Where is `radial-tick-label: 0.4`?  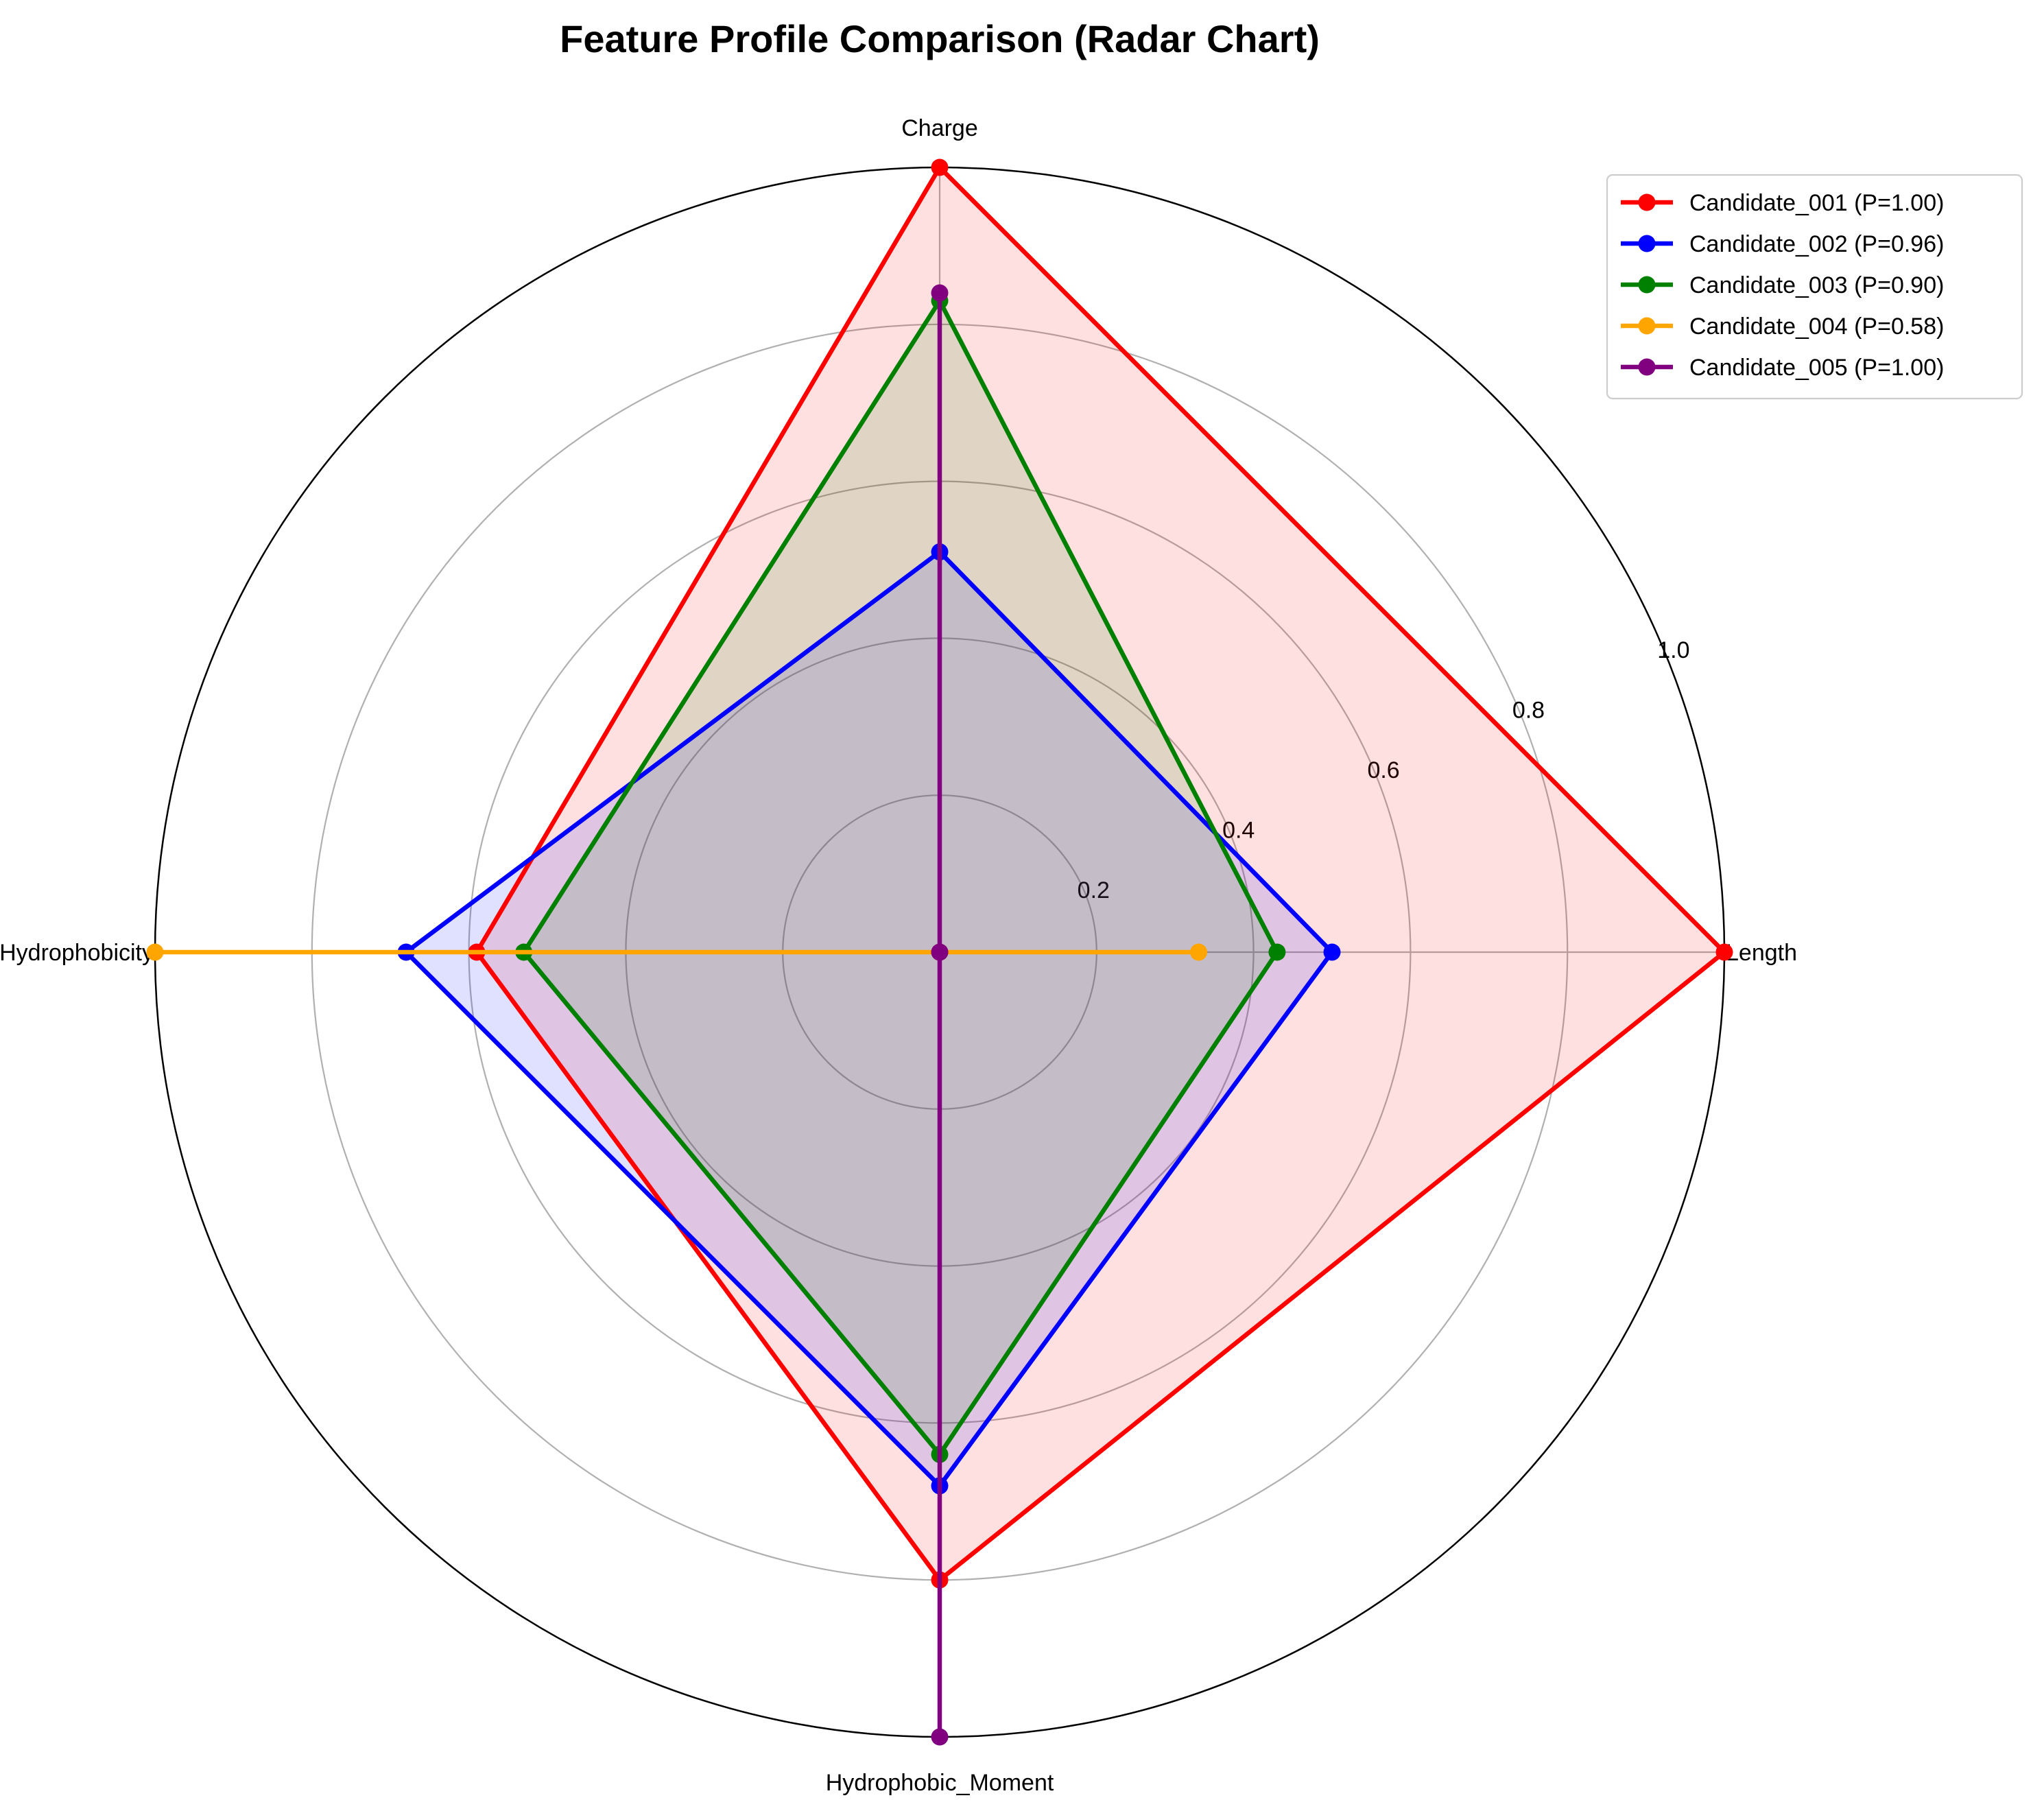 radial-tick-label: 0.4 is located at coordinates (1238, 831).